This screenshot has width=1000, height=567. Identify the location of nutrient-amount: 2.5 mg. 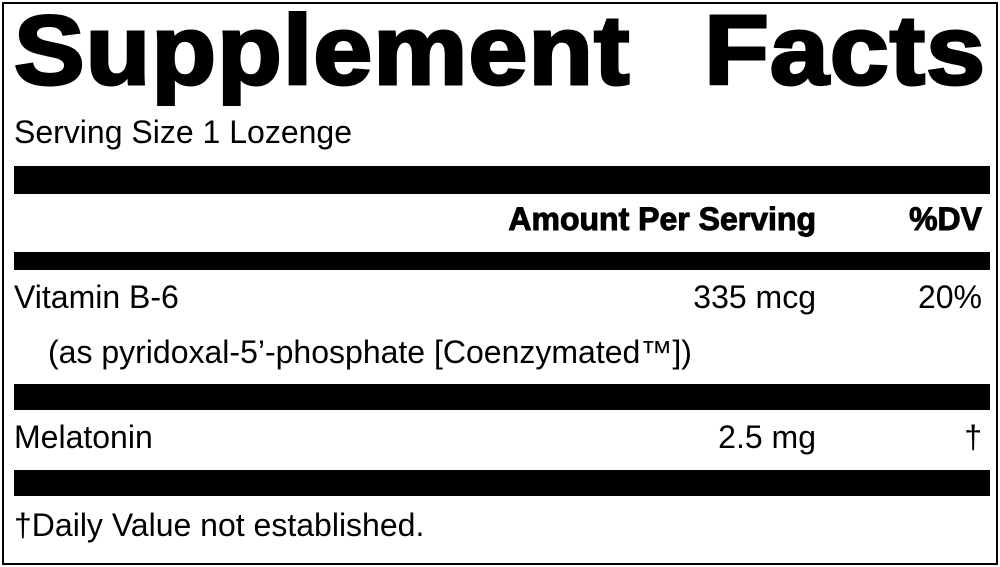
(767, 437).